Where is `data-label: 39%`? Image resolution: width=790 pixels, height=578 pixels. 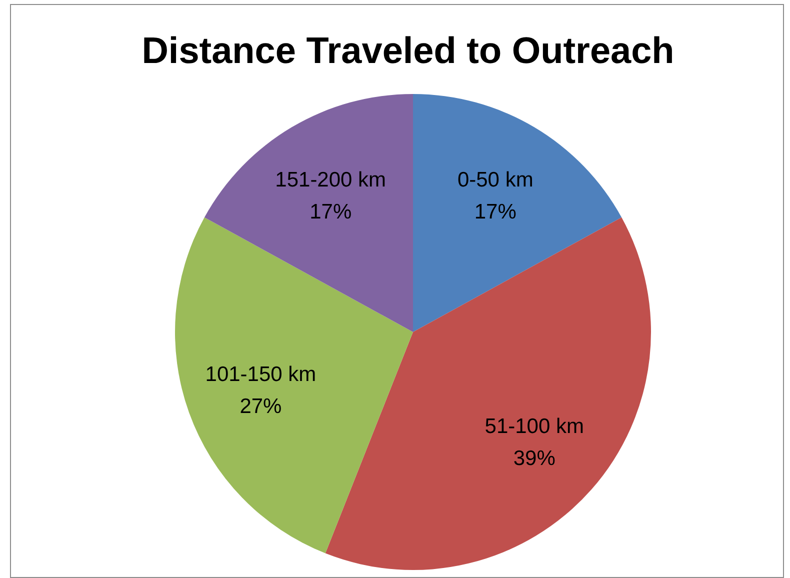 data-label: 39% is located at coordinates (534, 458).